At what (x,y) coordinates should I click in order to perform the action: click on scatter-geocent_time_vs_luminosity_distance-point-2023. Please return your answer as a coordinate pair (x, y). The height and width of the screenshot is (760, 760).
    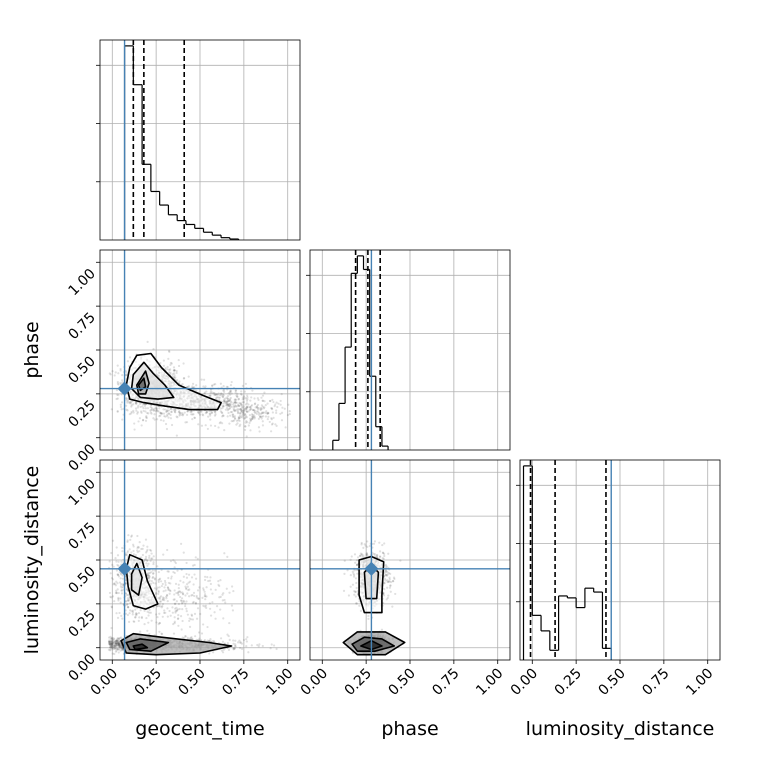
    Looking at the image, I should click on (181, 543).